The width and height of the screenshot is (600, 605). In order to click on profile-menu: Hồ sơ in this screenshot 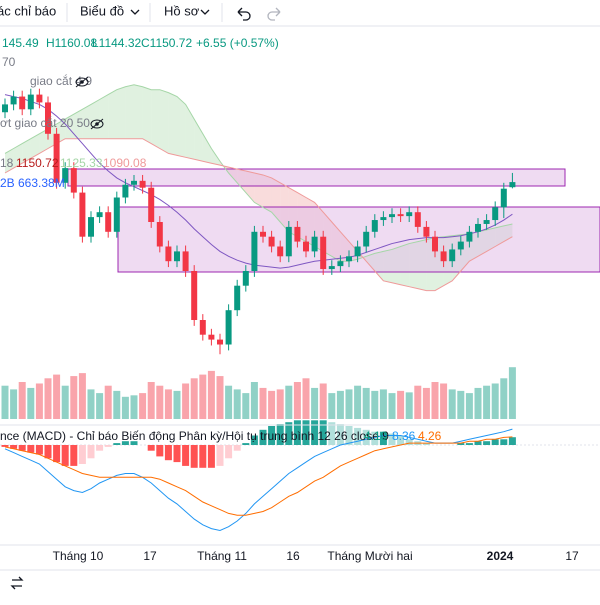, I will do `click(182, 10)`.